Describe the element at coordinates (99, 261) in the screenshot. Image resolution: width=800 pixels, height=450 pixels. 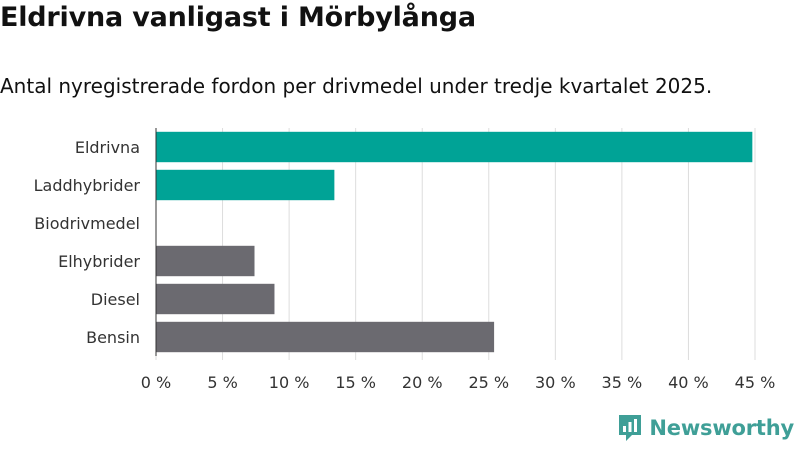
I see `category-label: Elhybrider` at that location.